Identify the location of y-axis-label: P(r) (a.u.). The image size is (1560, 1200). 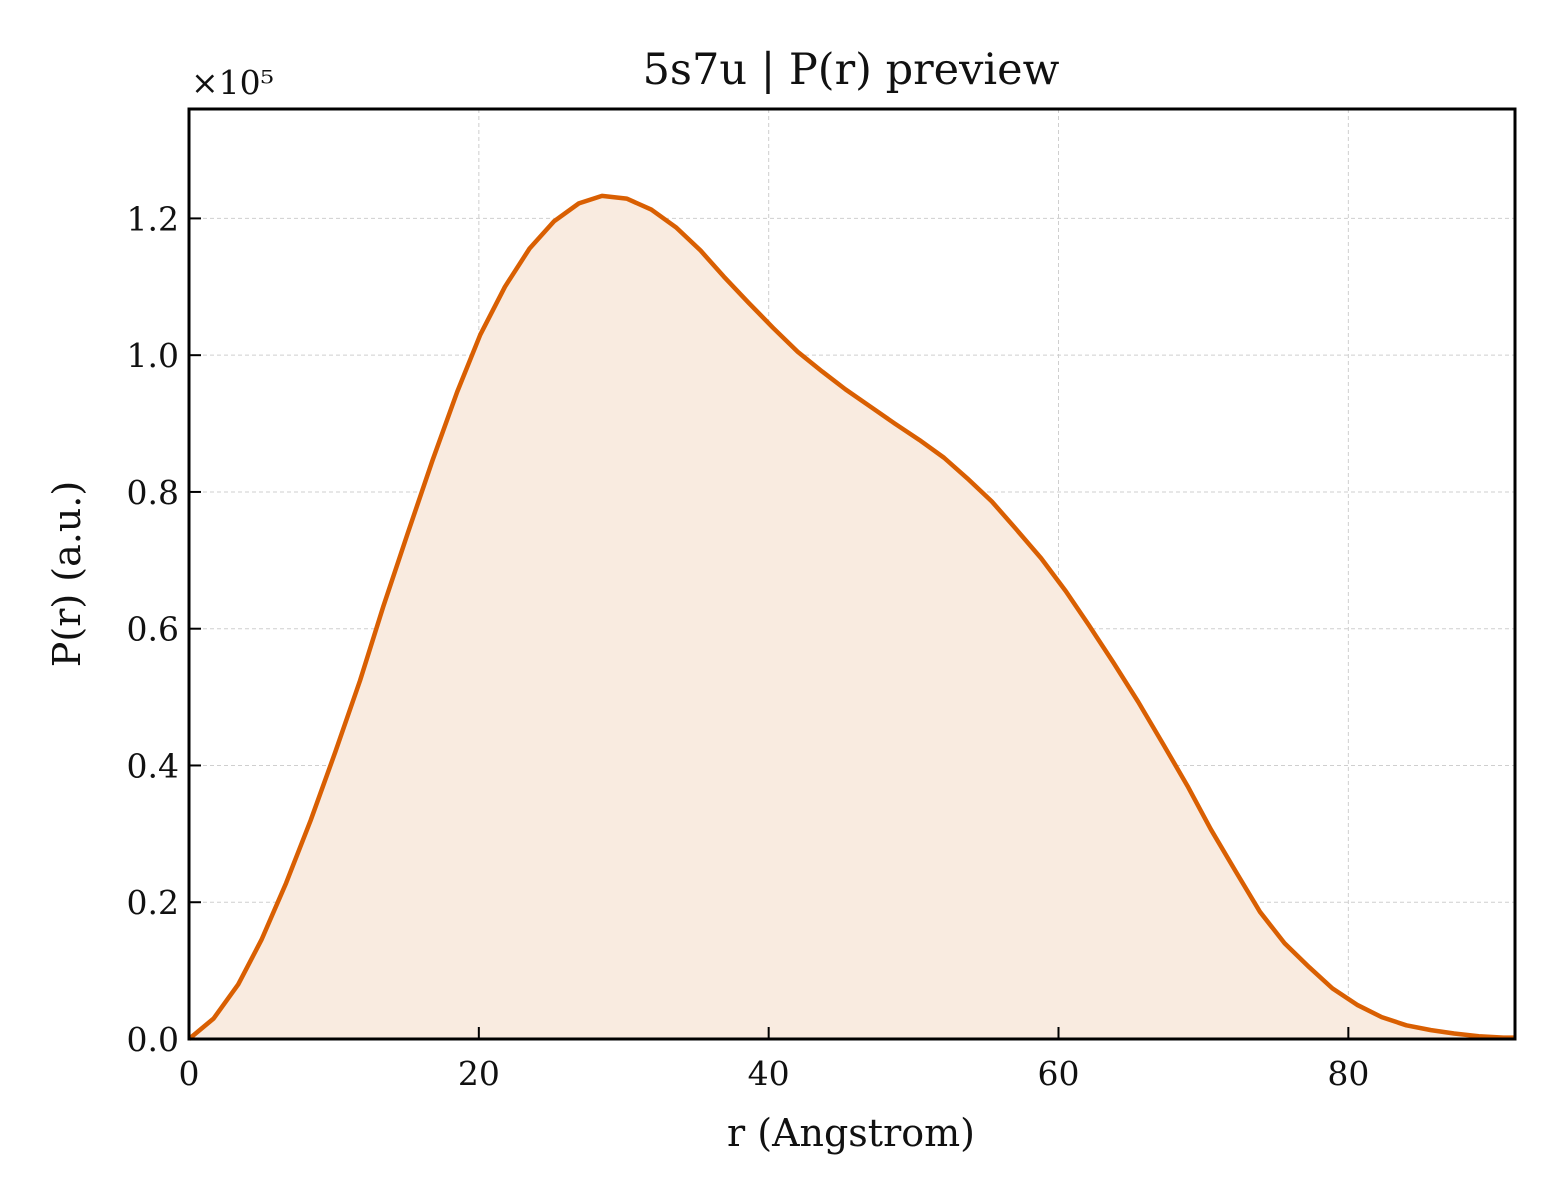
(67, 574).